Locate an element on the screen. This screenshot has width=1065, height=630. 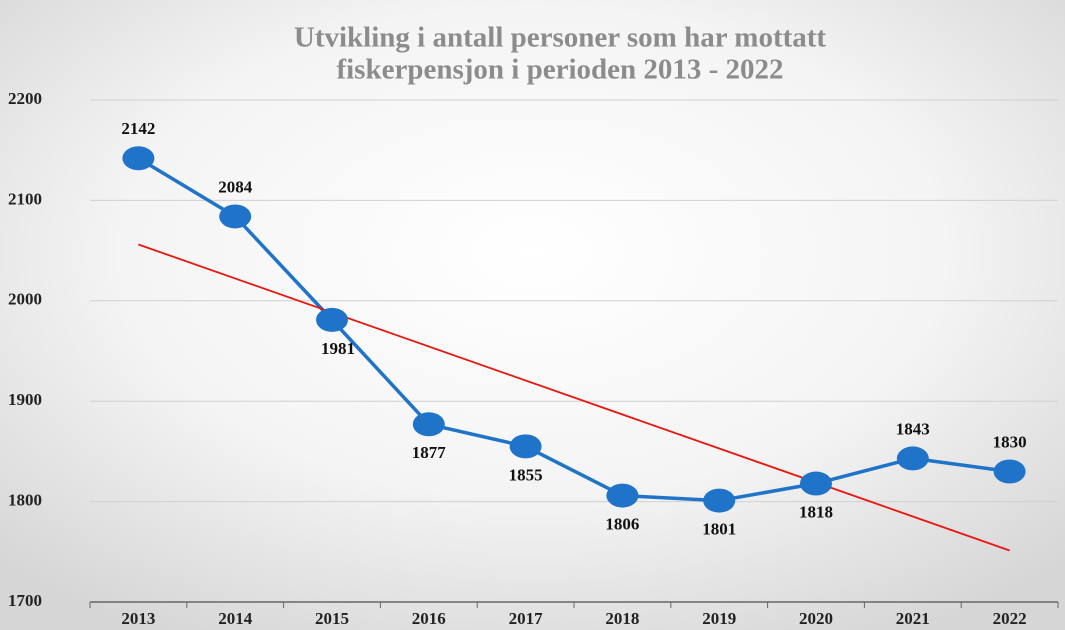
data-label: 1843 is located at coordinates (913, 428).